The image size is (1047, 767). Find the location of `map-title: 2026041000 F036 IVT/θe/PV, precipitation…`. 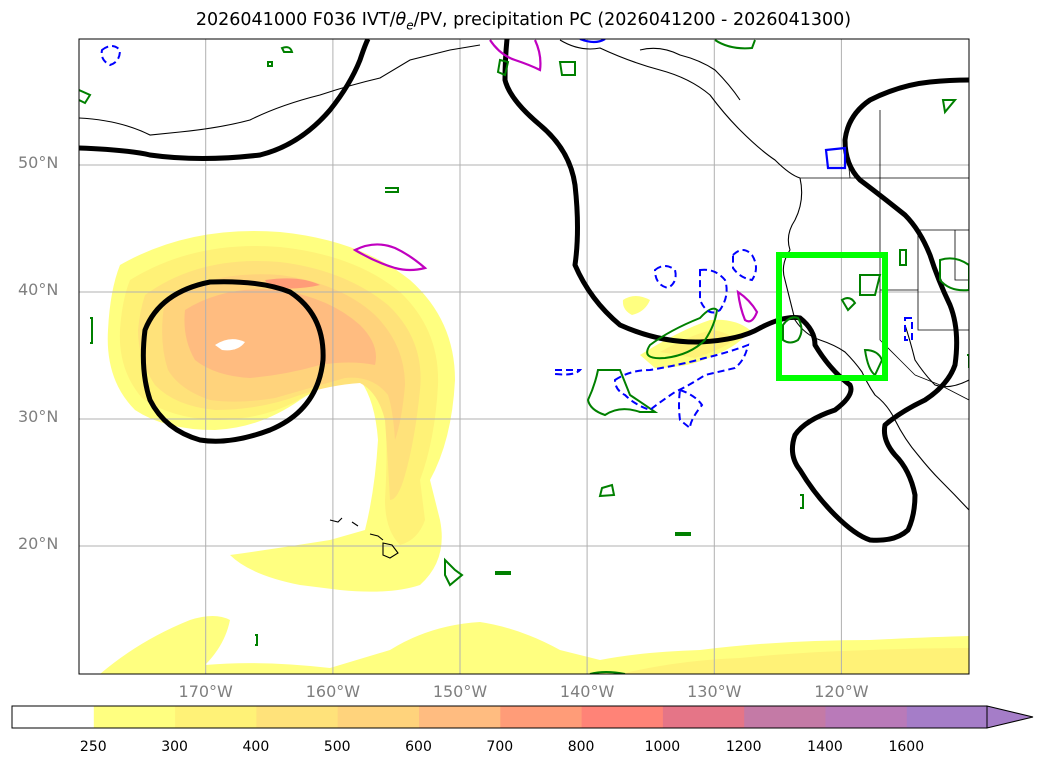

map-title: 2026041000 F036 IVT/θe/PV, precipitation… is located at coordinates (523, 21).